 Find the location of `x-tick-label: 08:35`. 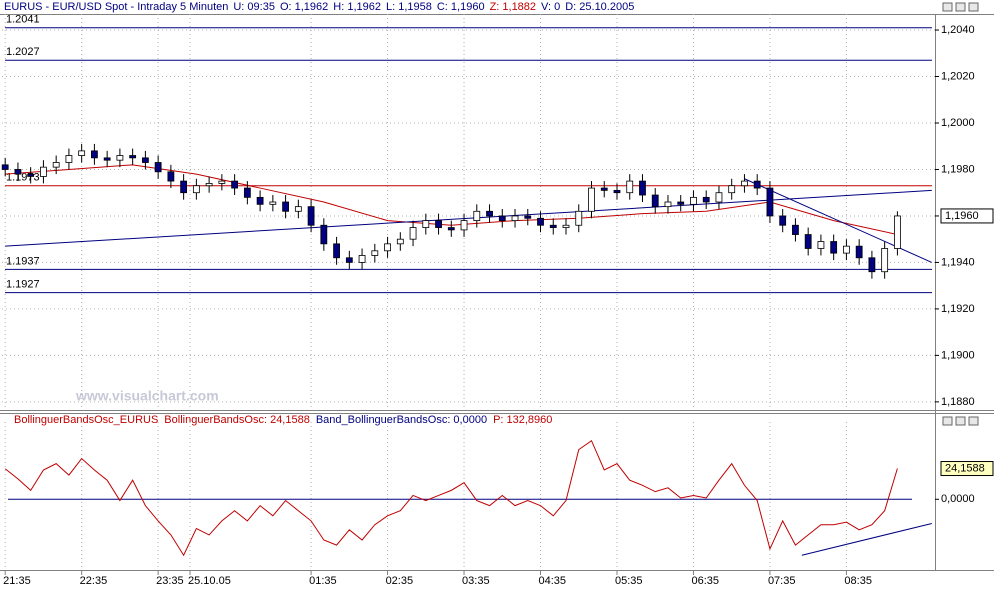

x-tick-label: 08:35 is located at coordinates (858, 581).